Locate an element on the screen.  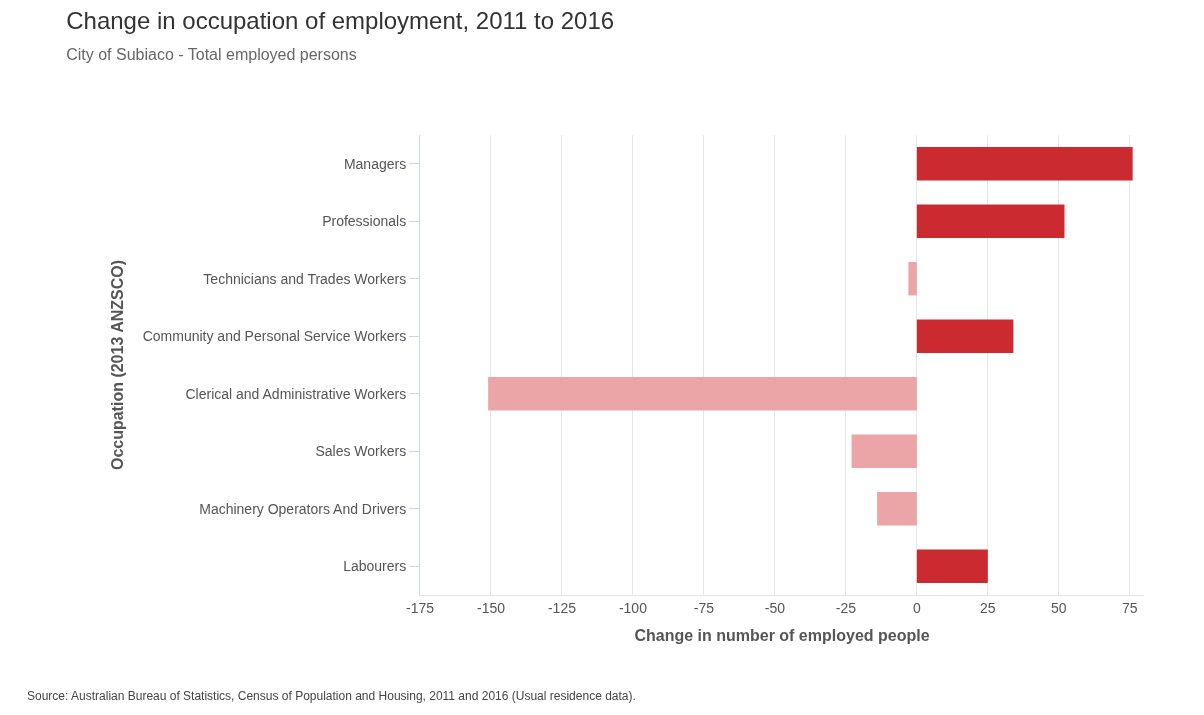
text: City of Subiaco - Total employed persons is located at coordinates (211, 54).